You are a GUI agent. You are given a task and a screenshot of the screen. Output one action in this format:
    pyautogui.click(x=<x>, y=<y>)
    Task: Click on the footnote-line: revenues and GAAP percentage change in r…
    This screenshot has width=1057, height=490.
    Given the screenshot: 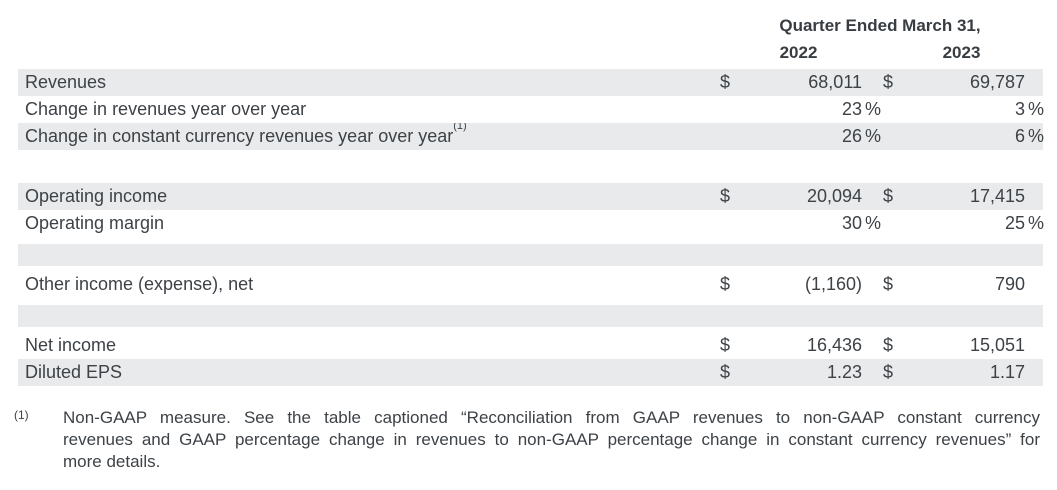 What is the action you would take?
    pyautogui.click(x=551, y=439)
    